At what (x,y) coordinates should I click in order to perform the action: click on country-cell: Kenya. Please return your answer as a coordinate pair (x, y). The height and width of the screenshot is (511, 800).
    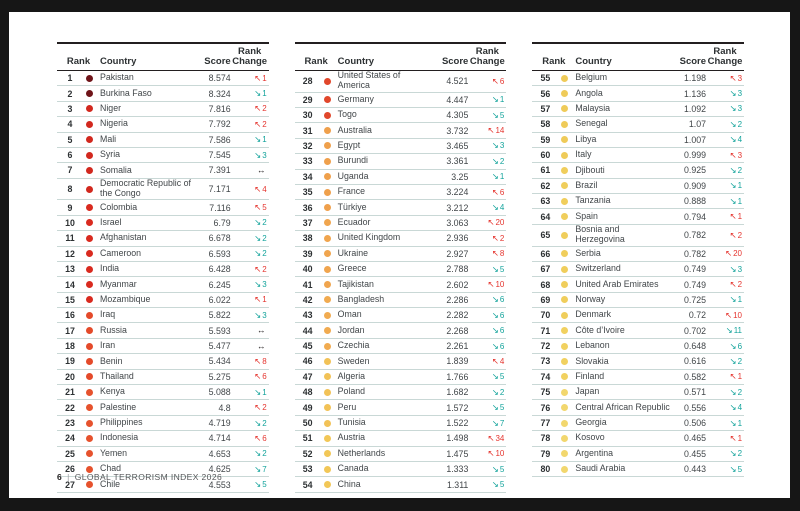
    Looking at the image, I should click on (112, 391).